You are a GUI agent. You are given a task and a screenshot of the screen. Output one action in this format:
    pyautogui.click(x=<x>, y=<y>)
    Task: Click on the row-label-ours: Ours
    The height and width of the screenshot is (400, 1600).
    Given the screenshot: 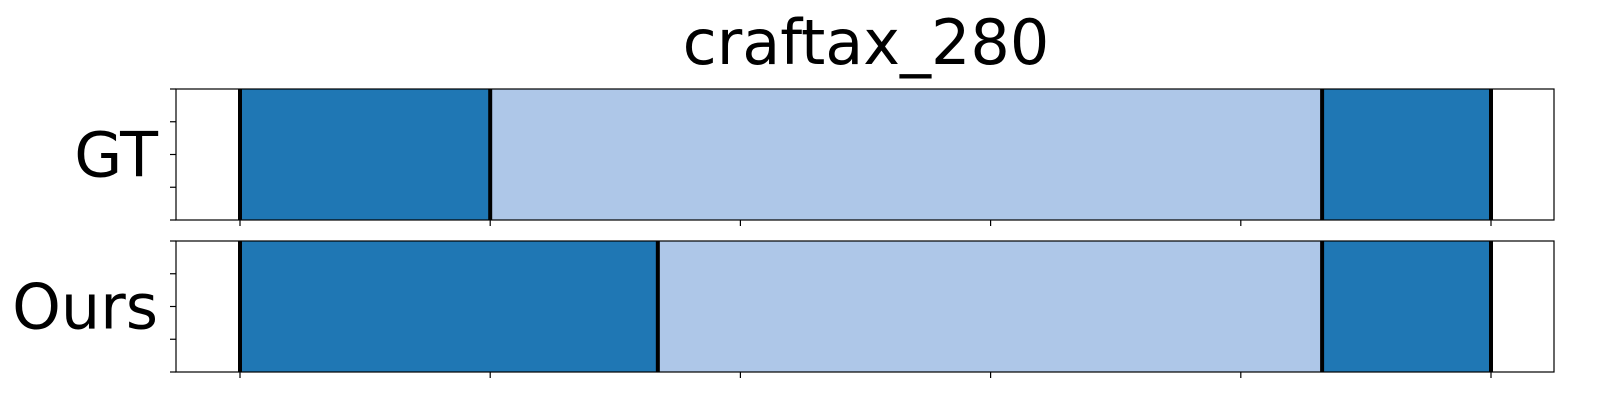 What is the action you would take?
    pyautogui.click(x=85, y=307)
    